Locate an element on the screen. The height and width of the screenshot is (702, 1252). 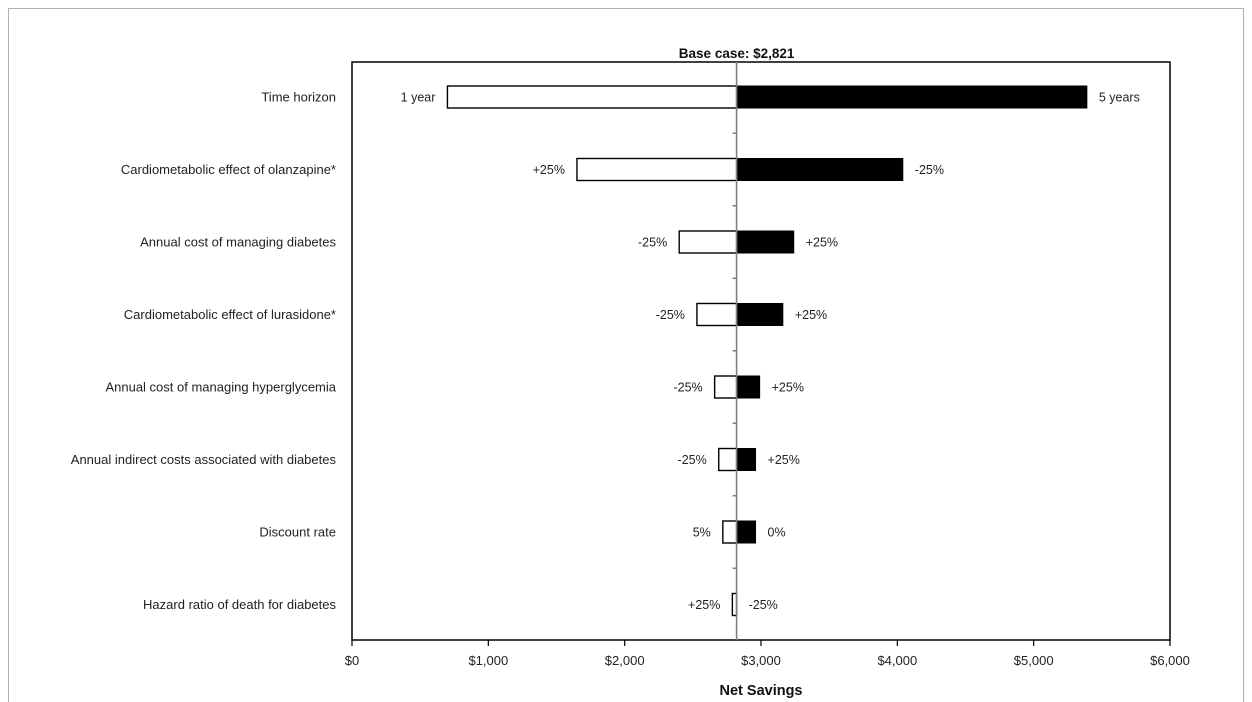
x-tick-label: $5,000 is located at coordinates (1034, 660).